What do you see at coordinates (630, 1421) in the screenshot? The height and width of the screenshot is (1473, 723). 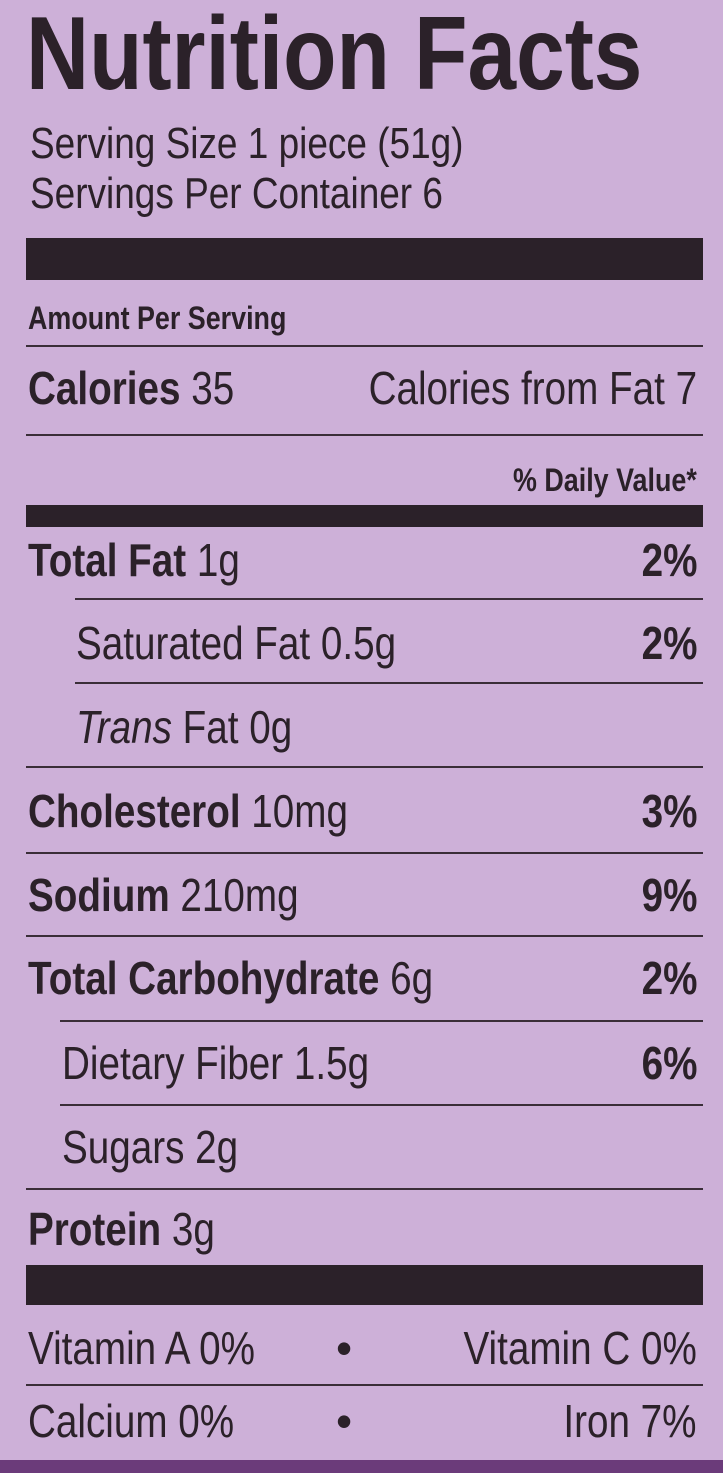 I see `iron: Iron 7%` at bounding box center [630, 1421].